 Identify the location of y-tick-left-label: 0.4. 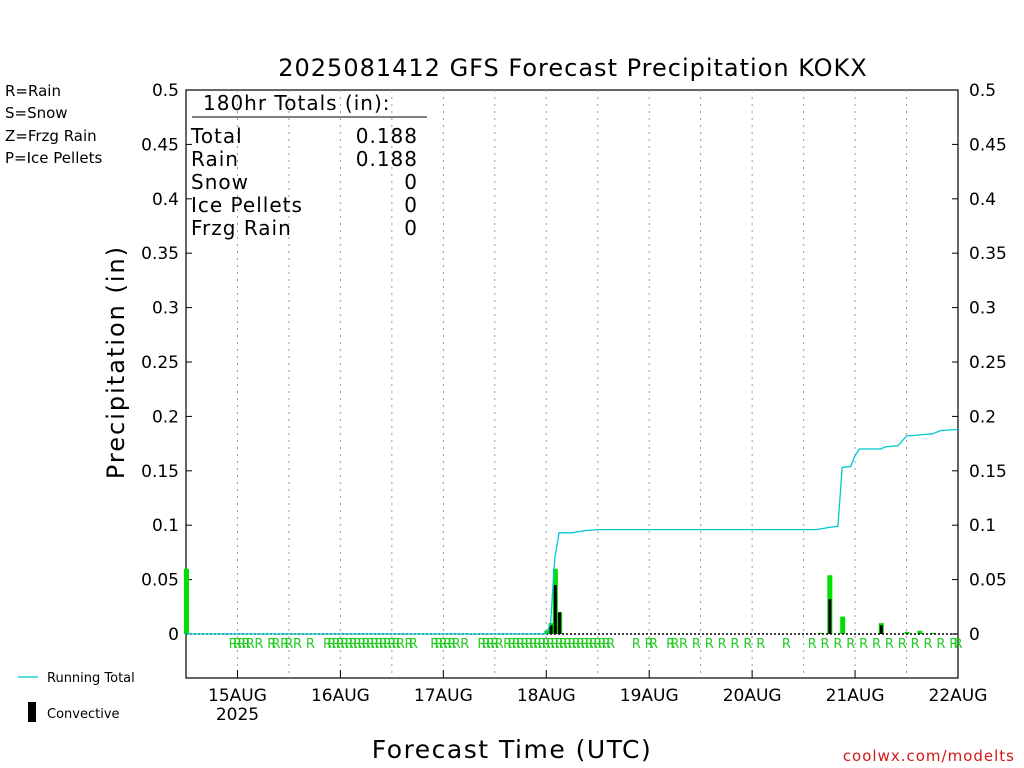
(165, 200).